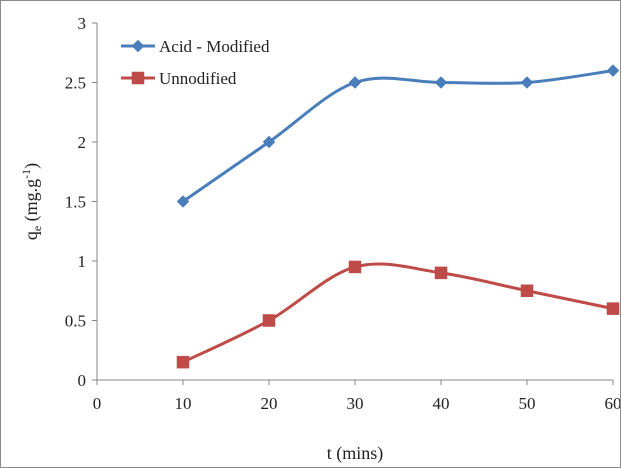  What do you see at coordinates (183, 403) in the screenshot?
I see `x-tick-label: 10` at bounding box center [183, 403].